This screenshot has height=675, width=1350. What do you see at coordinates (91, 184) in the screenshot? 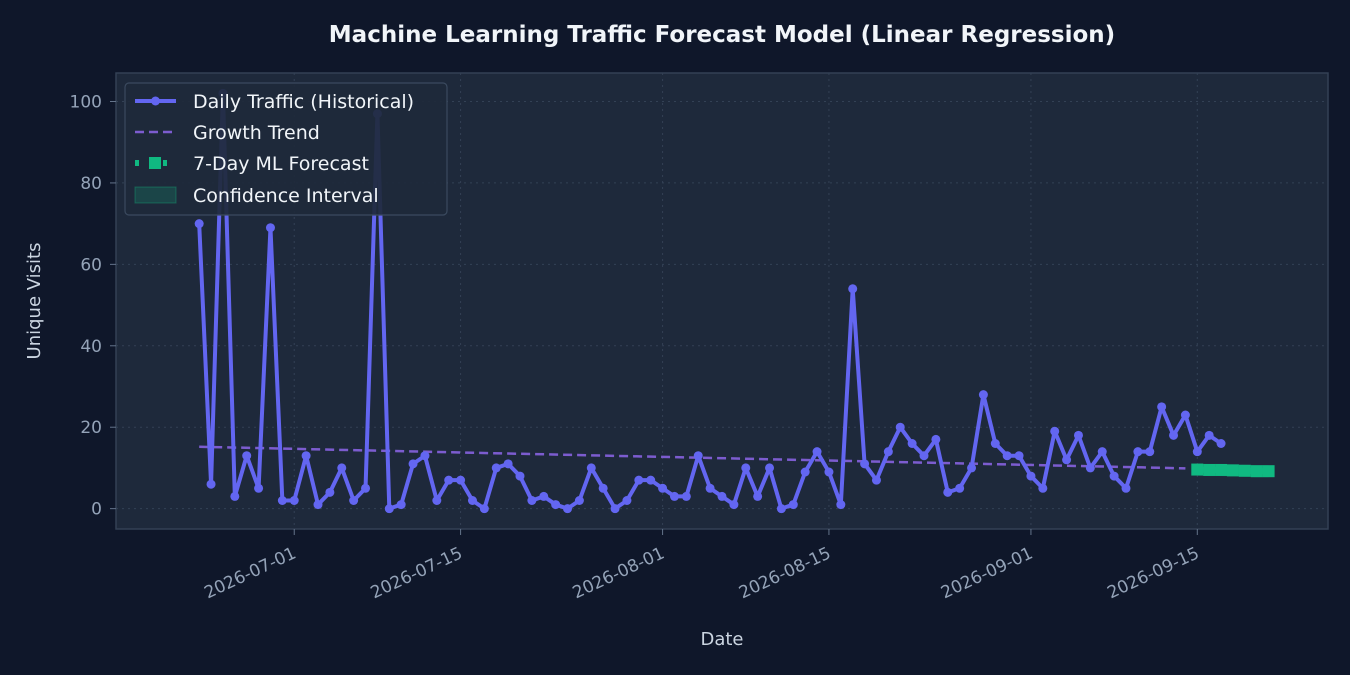
I see `y-tick-label: 80` at bounding box center [91, 184].